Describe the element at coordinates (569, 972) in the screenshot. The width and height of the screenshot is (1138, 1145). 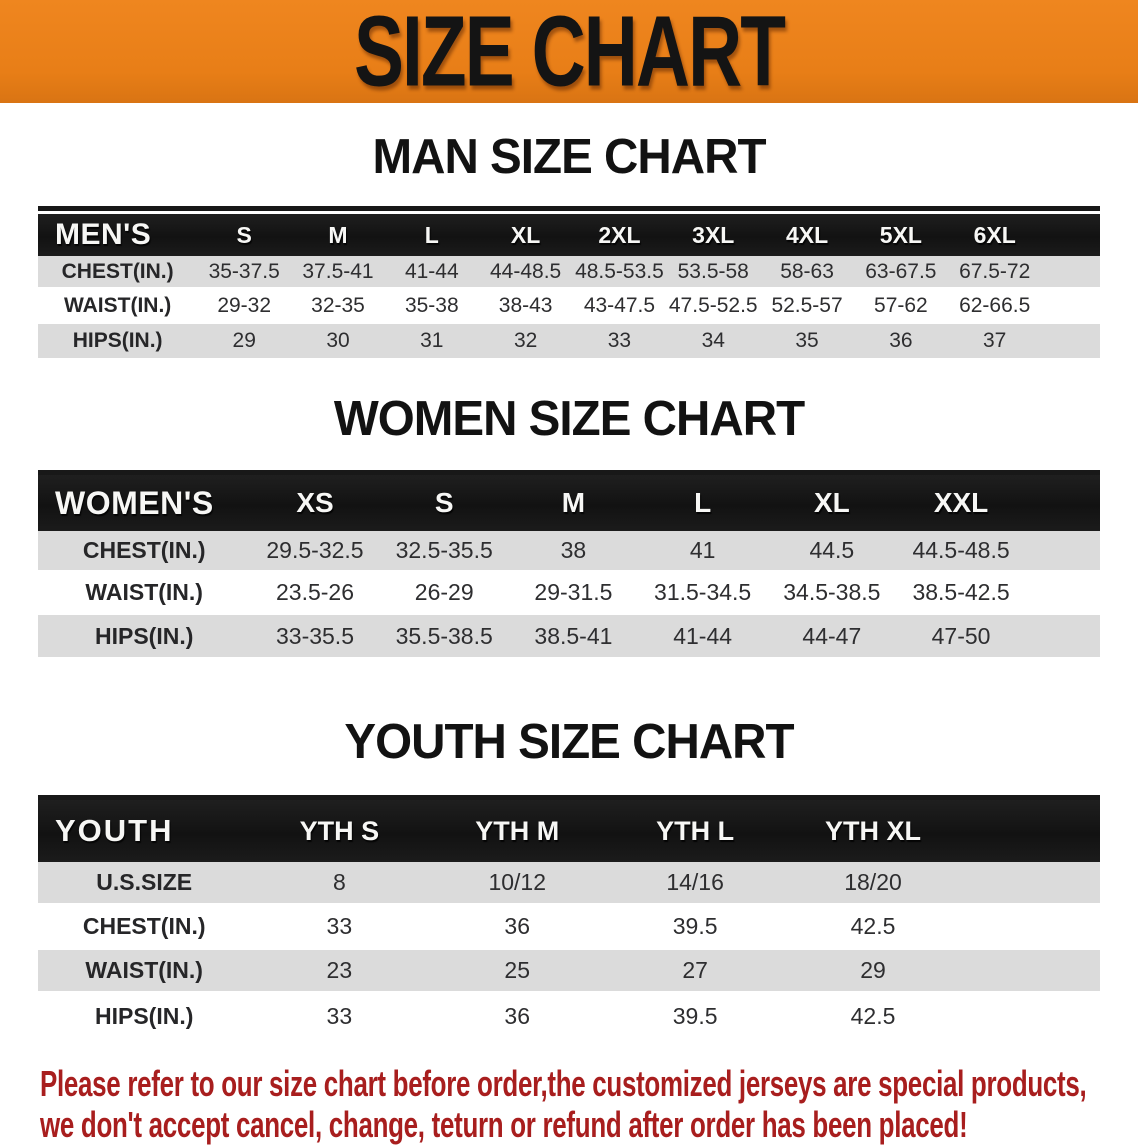
I see `youth-table-row: WAIST(IN.) 23 25 27 29` at that location.